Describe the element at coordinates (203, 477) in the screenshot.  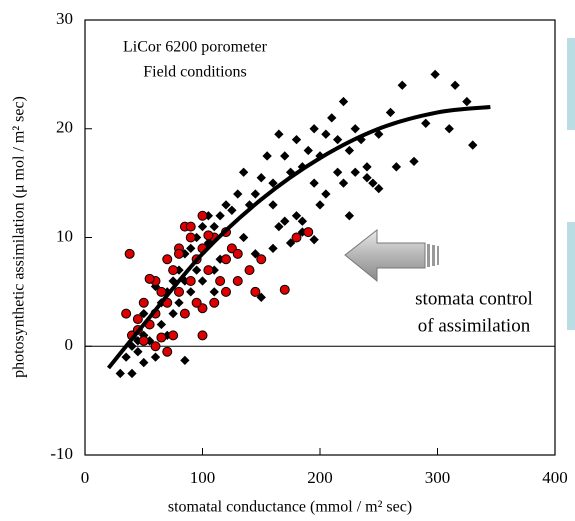
I see `x-tick-label: 100` at that location.